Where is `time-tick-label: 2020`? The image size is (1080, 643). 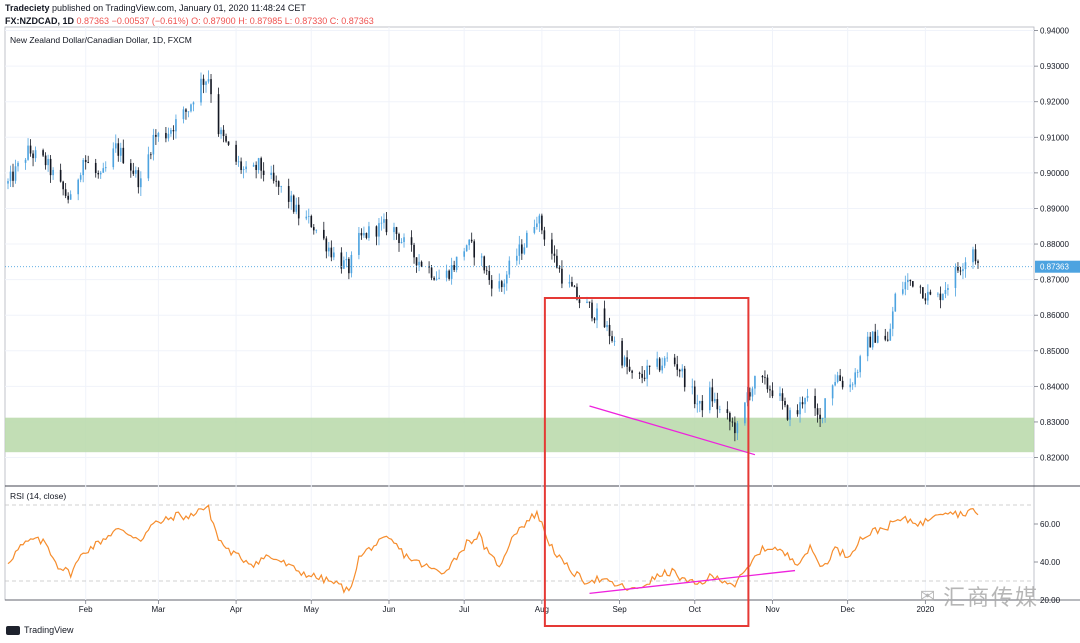
time-tick-label: 2020 is located at coordinates (925, 609).